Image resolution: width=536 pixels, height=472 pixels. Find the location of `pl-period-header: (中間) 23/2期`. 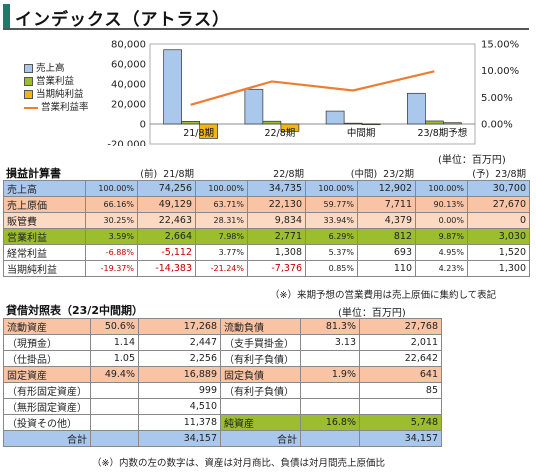

pl-period-header: (中間) 23/2期 is located at coordinates (359, 173).